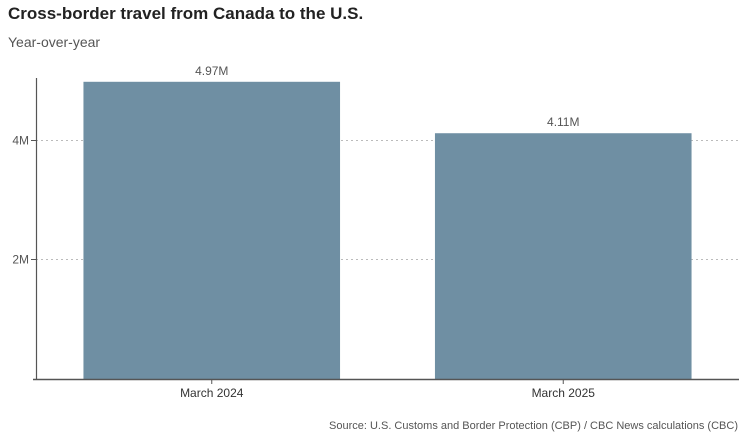 The height and width of the screenshot is (439, 749). Describe the element at coordinates (563, 122) in the screenshot. I see `data-label: 4.11M` at that location.